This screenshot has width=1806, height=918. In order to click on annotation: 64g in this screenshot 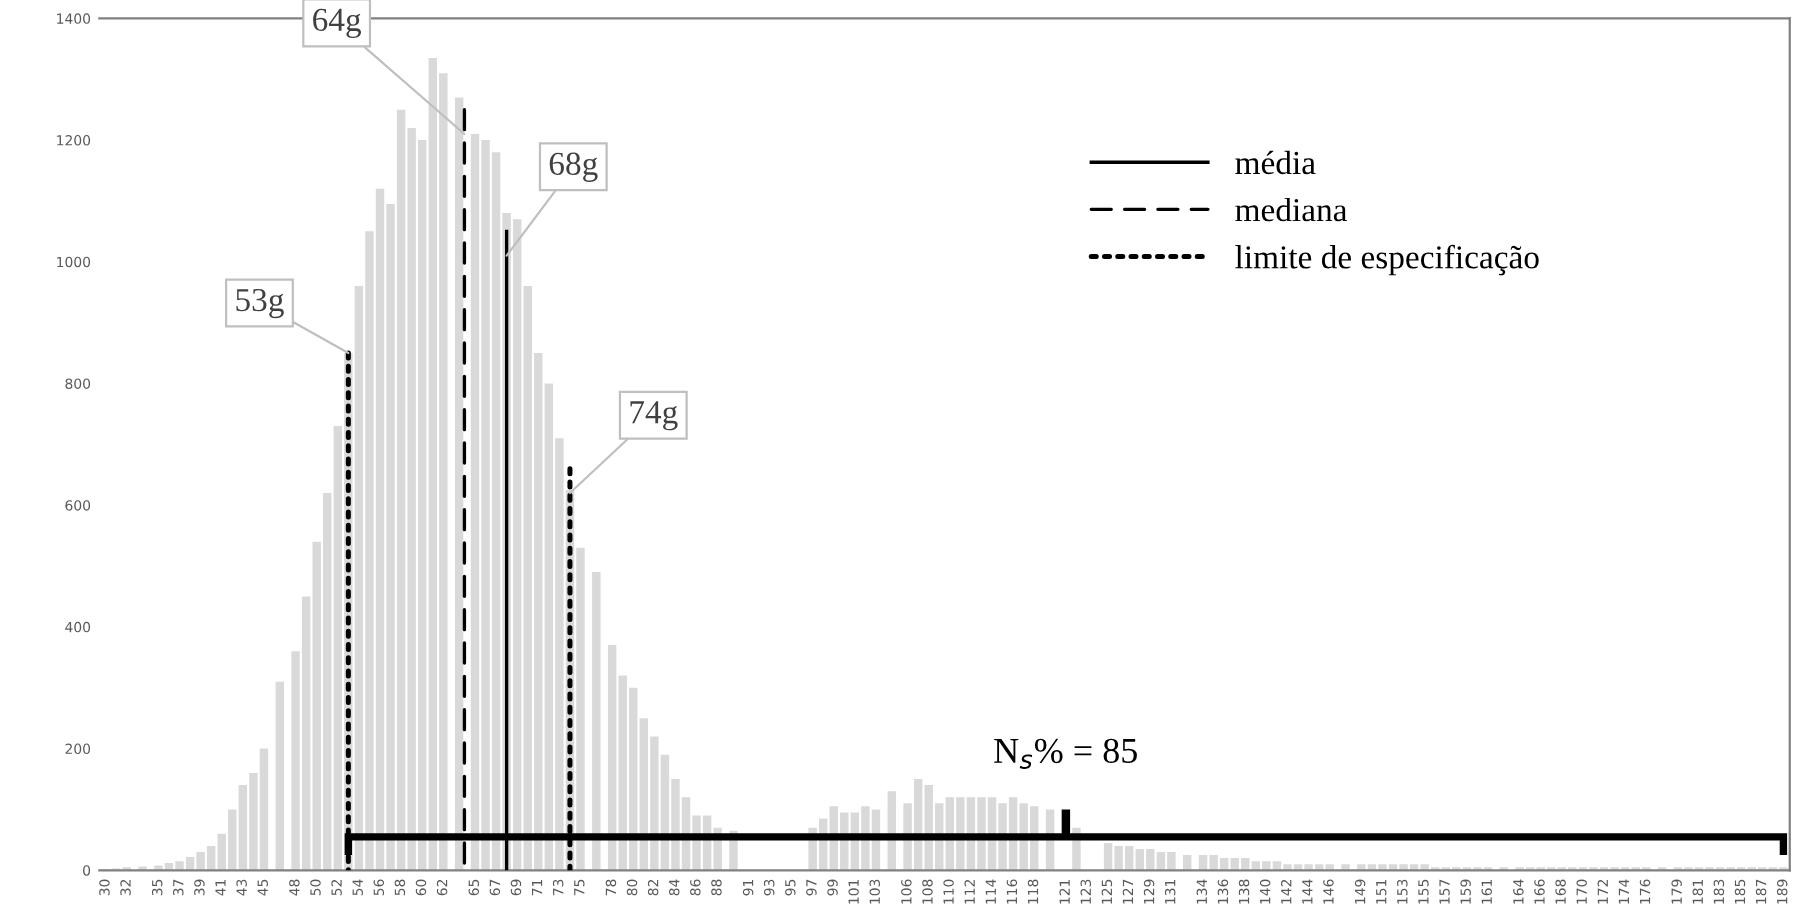, I will do `click(337, 23)`.